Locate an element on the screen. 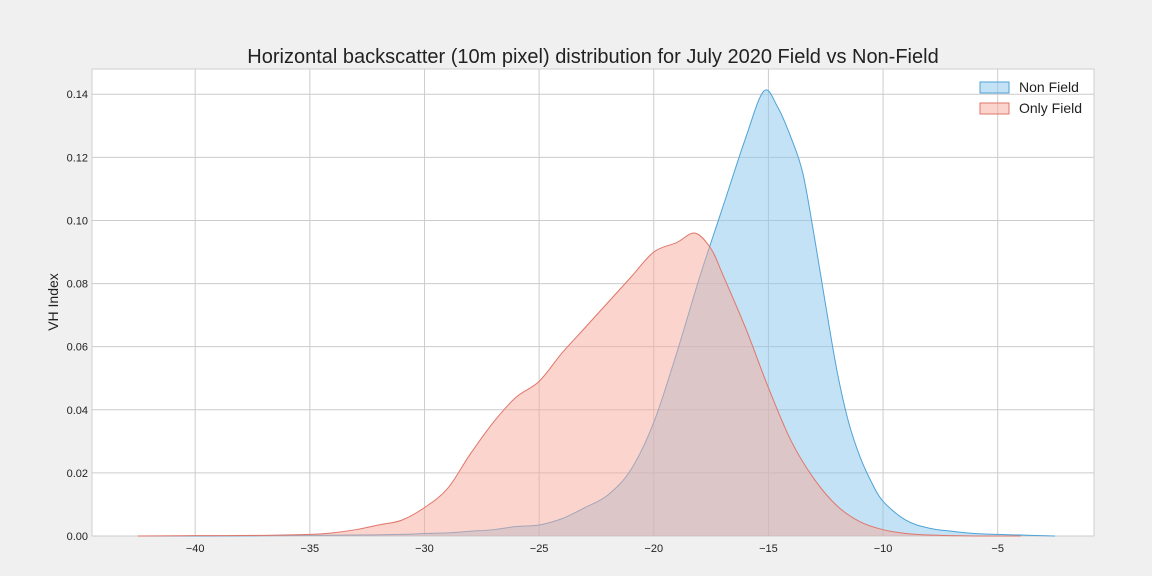  y-tick-label: 0.06 is located at coordinates (77, 348).